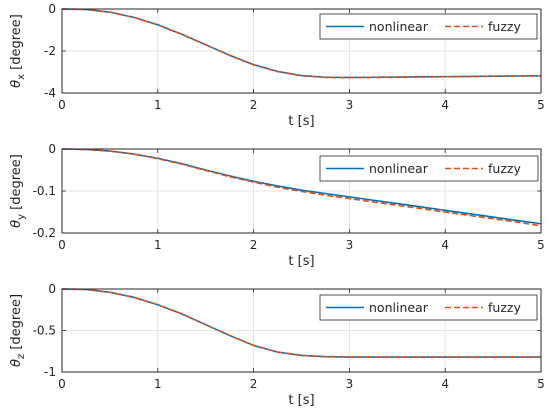 The image size is (550, 417). Describe the element at coordinates (50, 372) in the screenshot. I see `y-tick-label: -1` at that location.